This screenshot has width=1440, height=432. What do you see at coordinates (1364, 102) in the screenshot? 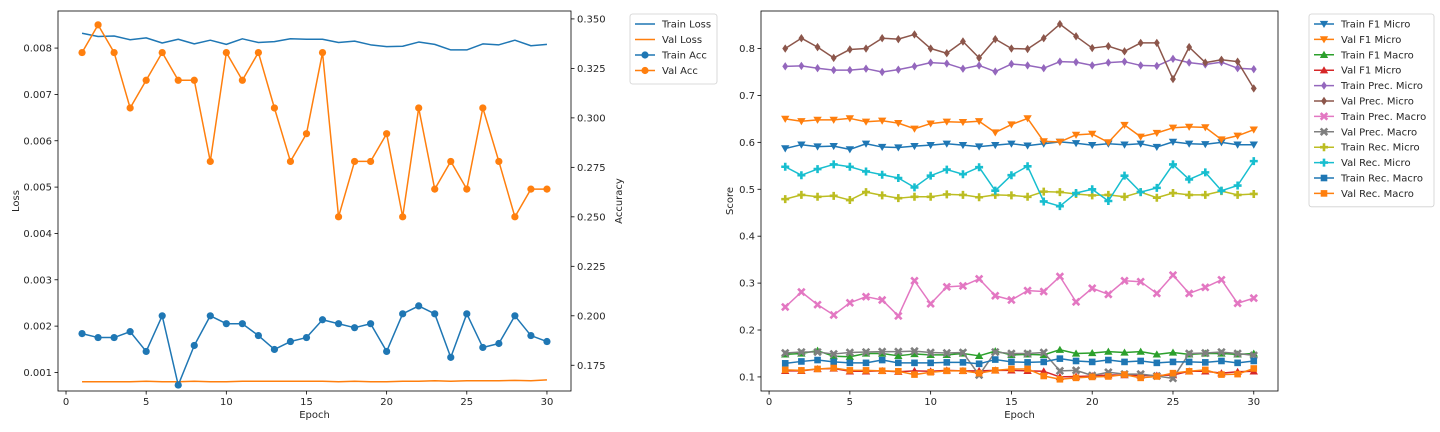
I see `legend-entry-val-prec-micro: Val Prec. Micro` at bounding box center [1364, 102].